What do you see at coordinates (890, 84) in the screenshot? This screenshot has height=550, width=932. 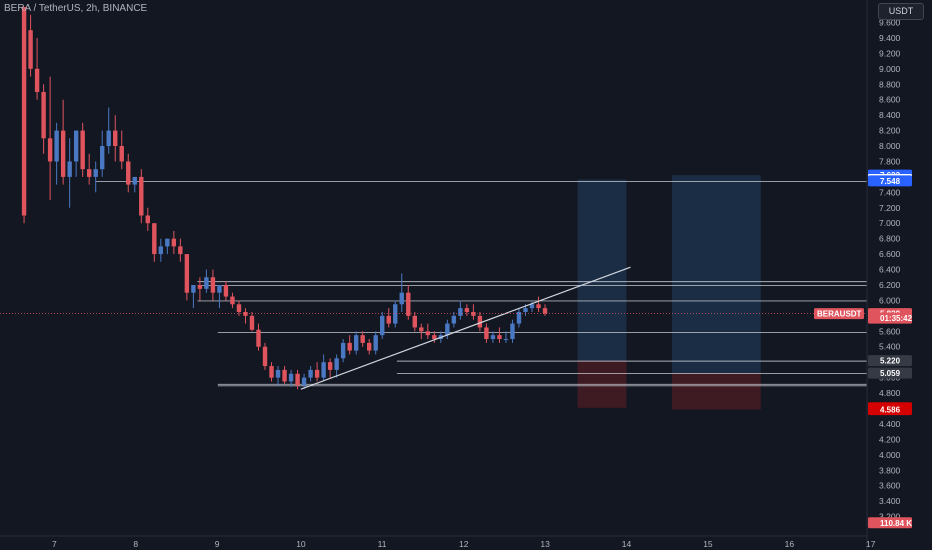 I see `price-tick-label: 8.800` at bounding box center [890, 84].